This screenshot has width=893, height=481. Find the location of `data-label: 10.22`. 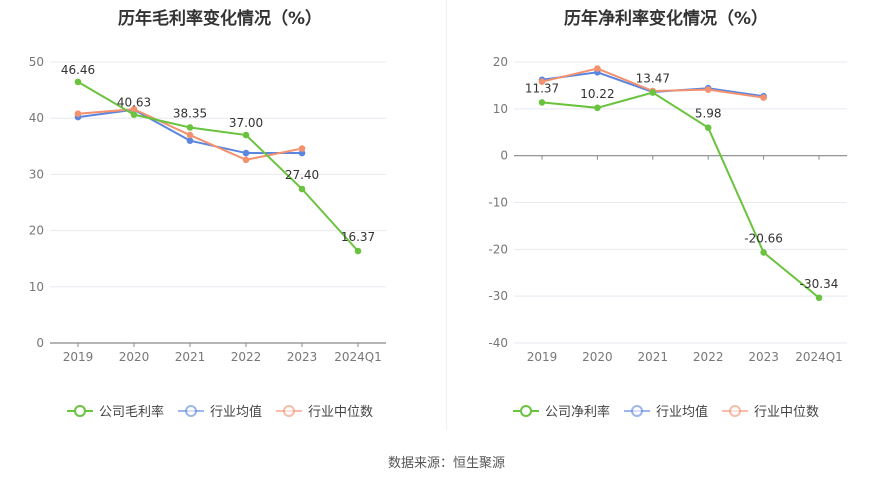

data-label: 10.22 is located at coordinates (597, 94).